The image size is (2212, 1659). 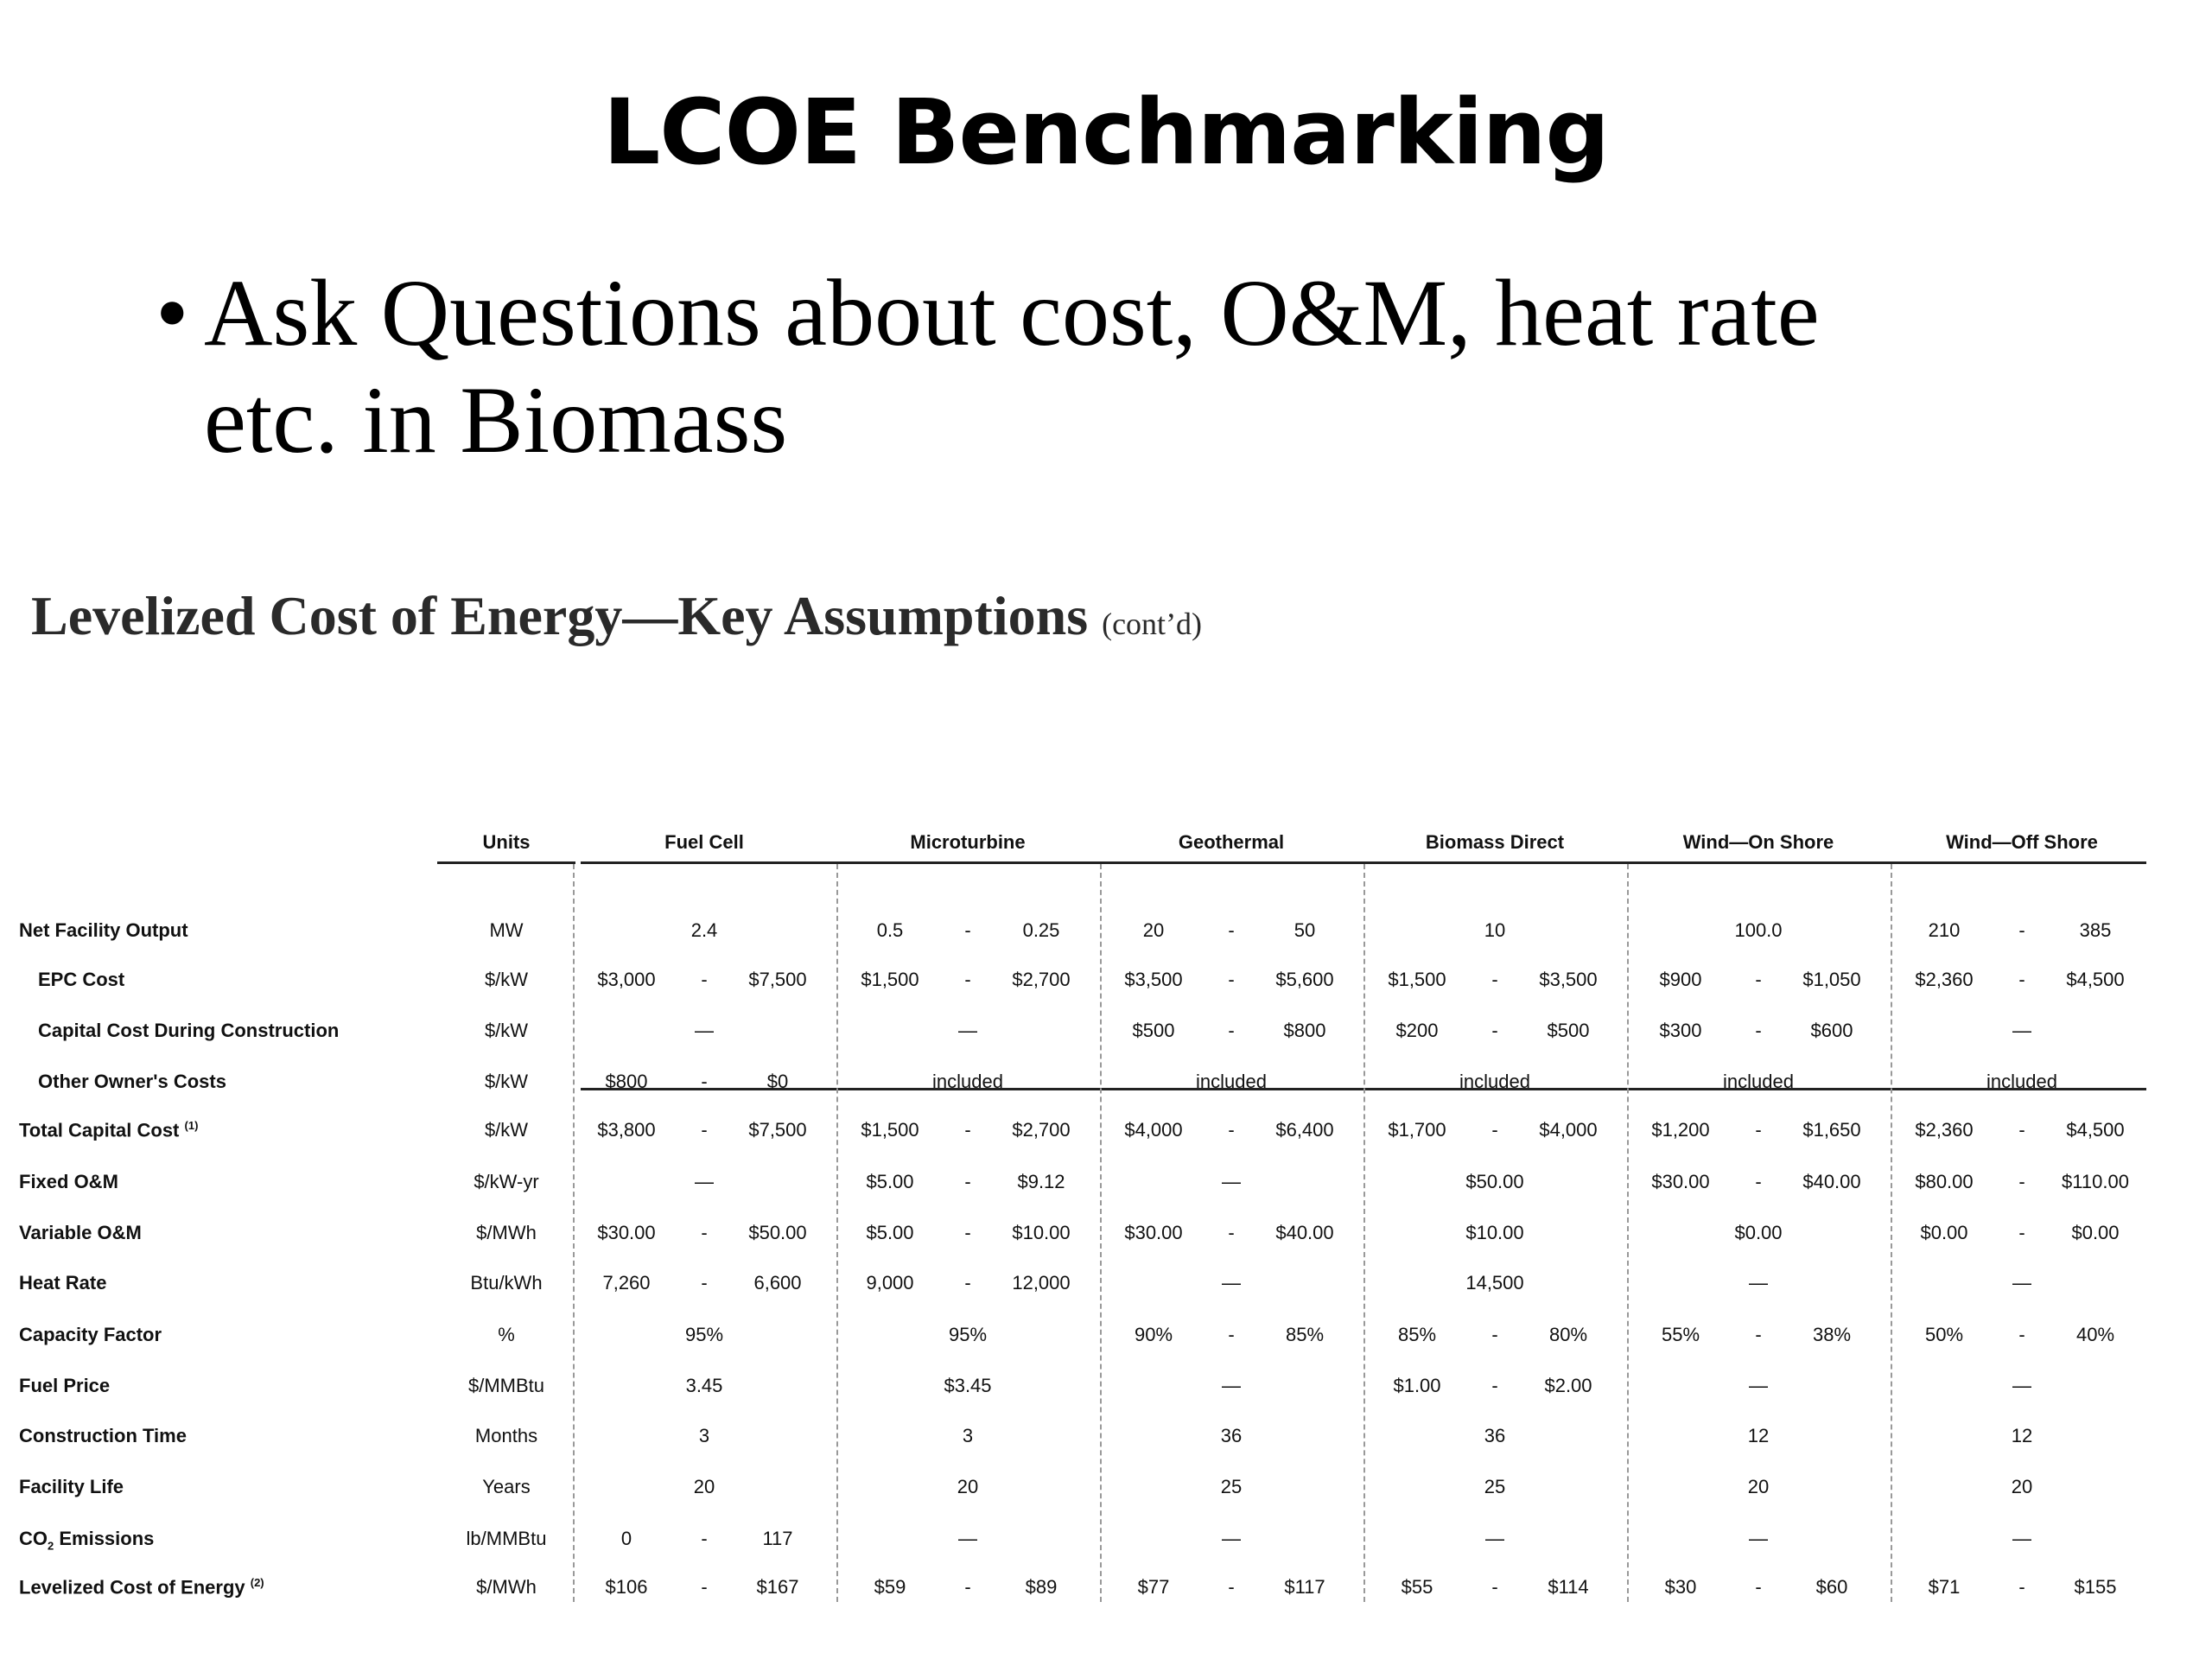 I want to click on value-cell: 3, so click(x=968, y=1435).